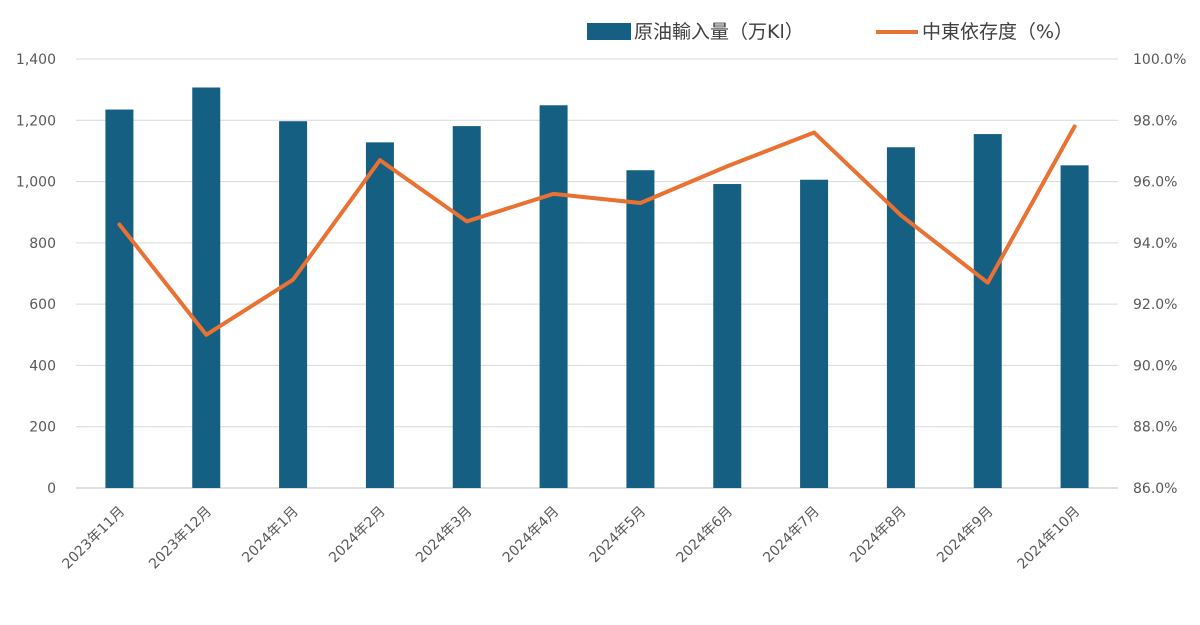 The height and width of the screenshot is (625, 1200). I want to click on x-tick-label: 2024年6月, so click(704, 535).